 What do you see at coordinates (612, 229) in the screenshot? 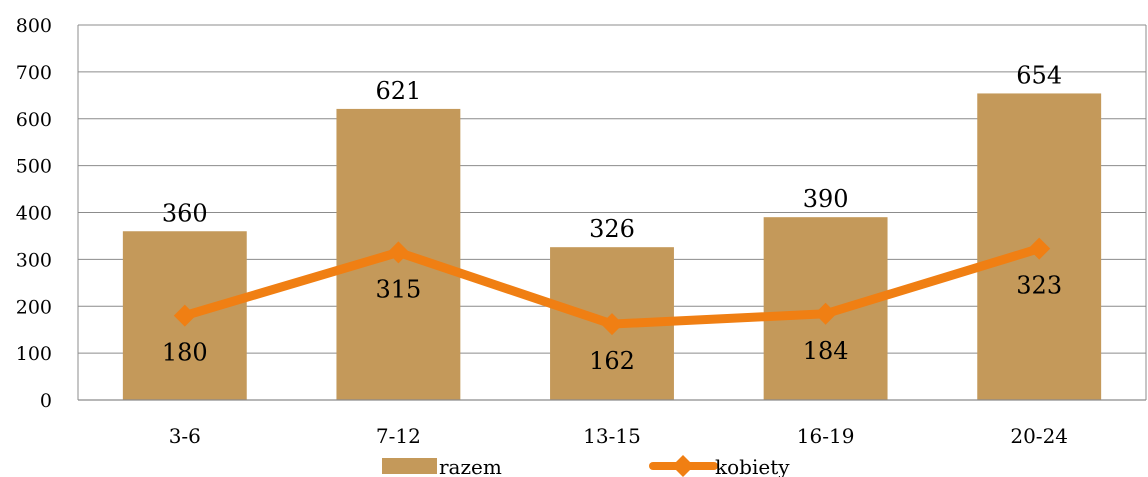
I see `bar-value-label: 326` at bounding box center [612, 229].